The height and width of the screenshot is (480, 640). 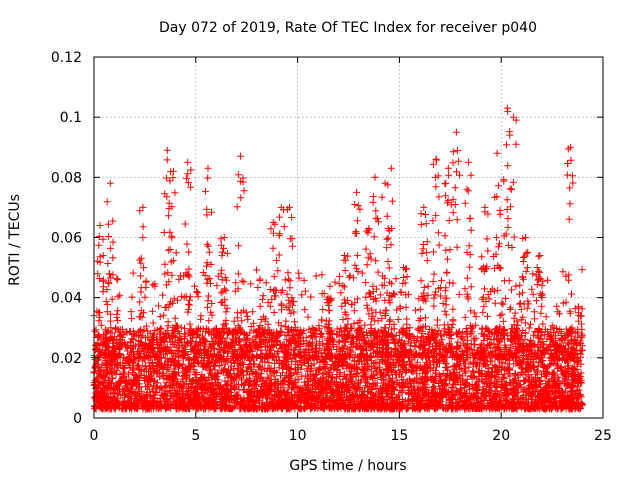 What do you see at coordinates (15, 240) in the screenshot?
I see `y-axis-label: ROTI / TECUs` at bounding box center [15, 240].